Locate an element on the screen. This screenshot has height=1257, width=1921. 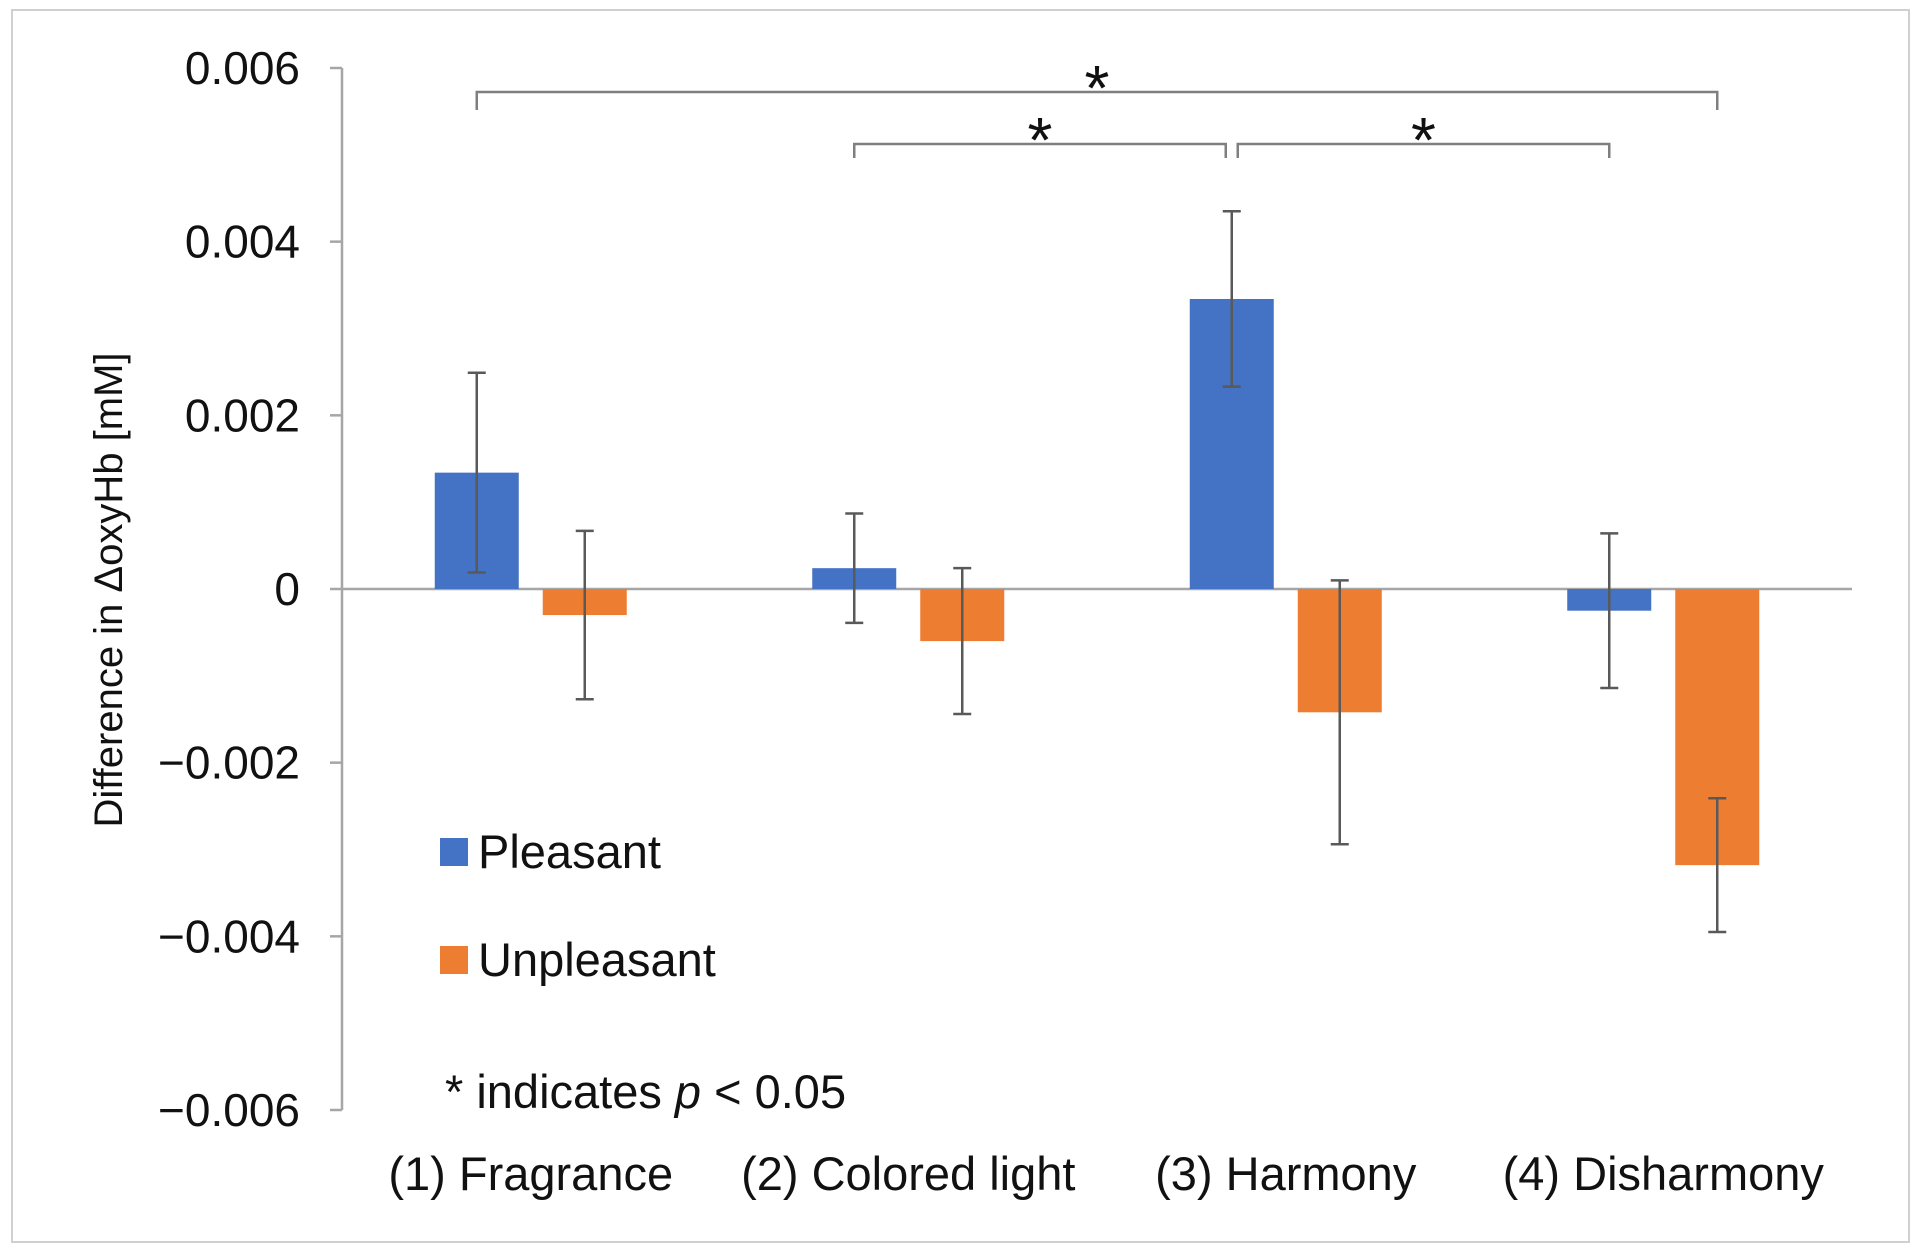
significance-star-3: * is located at coordinates (1423, 140).